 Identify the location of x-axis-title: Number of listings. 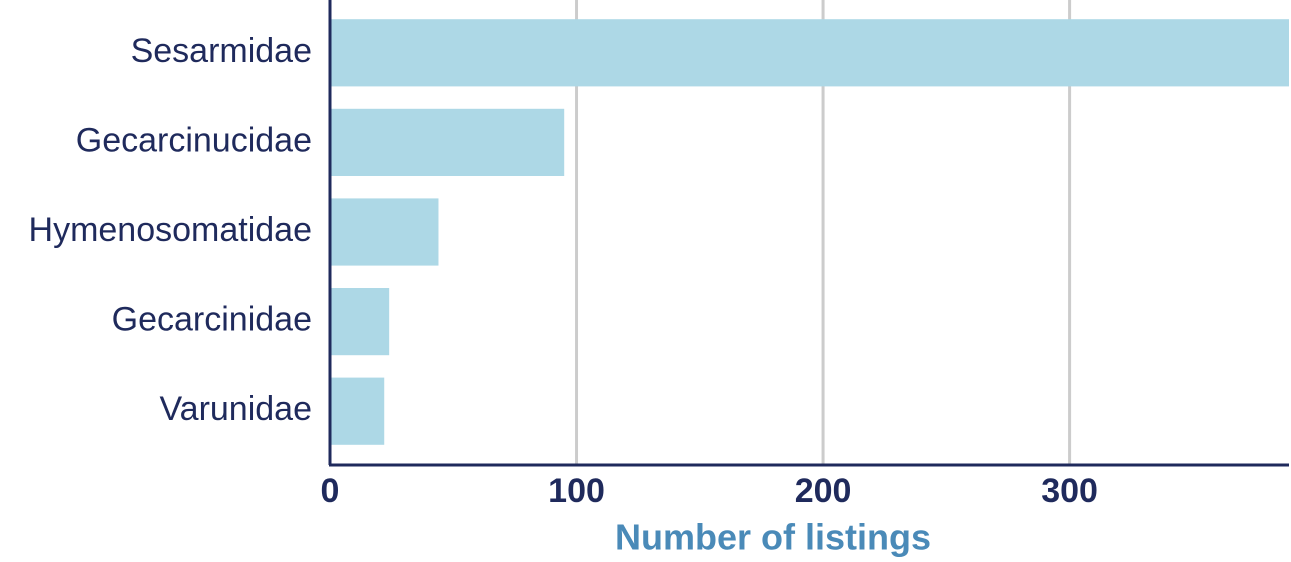
(773, 537).